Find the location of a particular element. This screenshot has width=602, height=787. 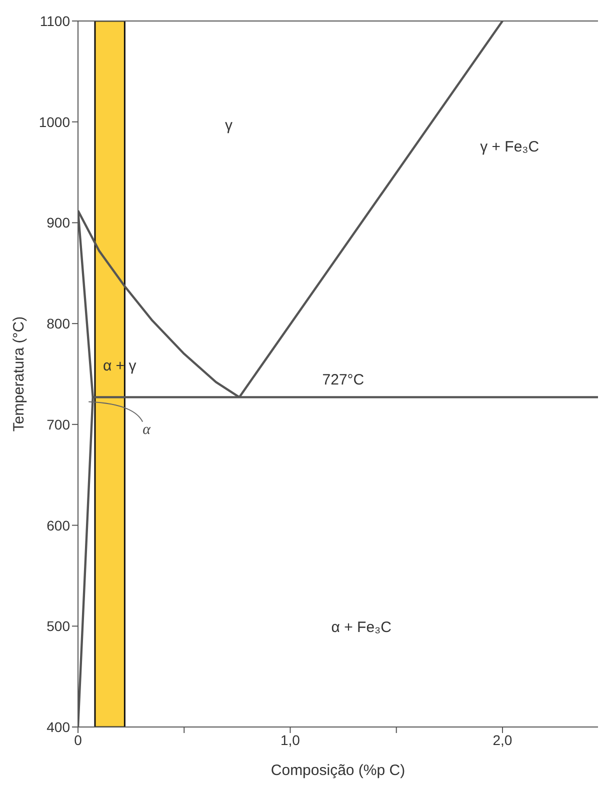

annotation: 727°C is located at coordinates (343, 380).